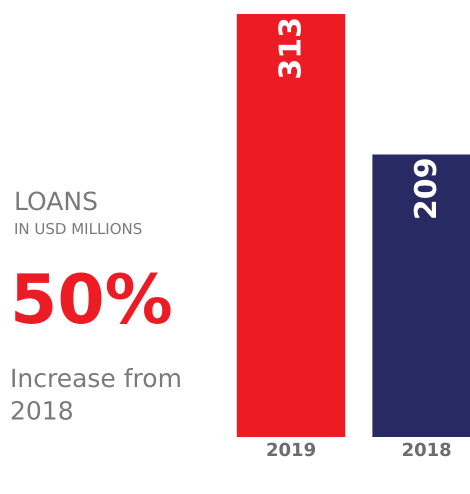 This screenshot has width=470, height=494. Describe the element at coordinates (56, 201) in the screenshot. I see `text: LOANS` at that location.